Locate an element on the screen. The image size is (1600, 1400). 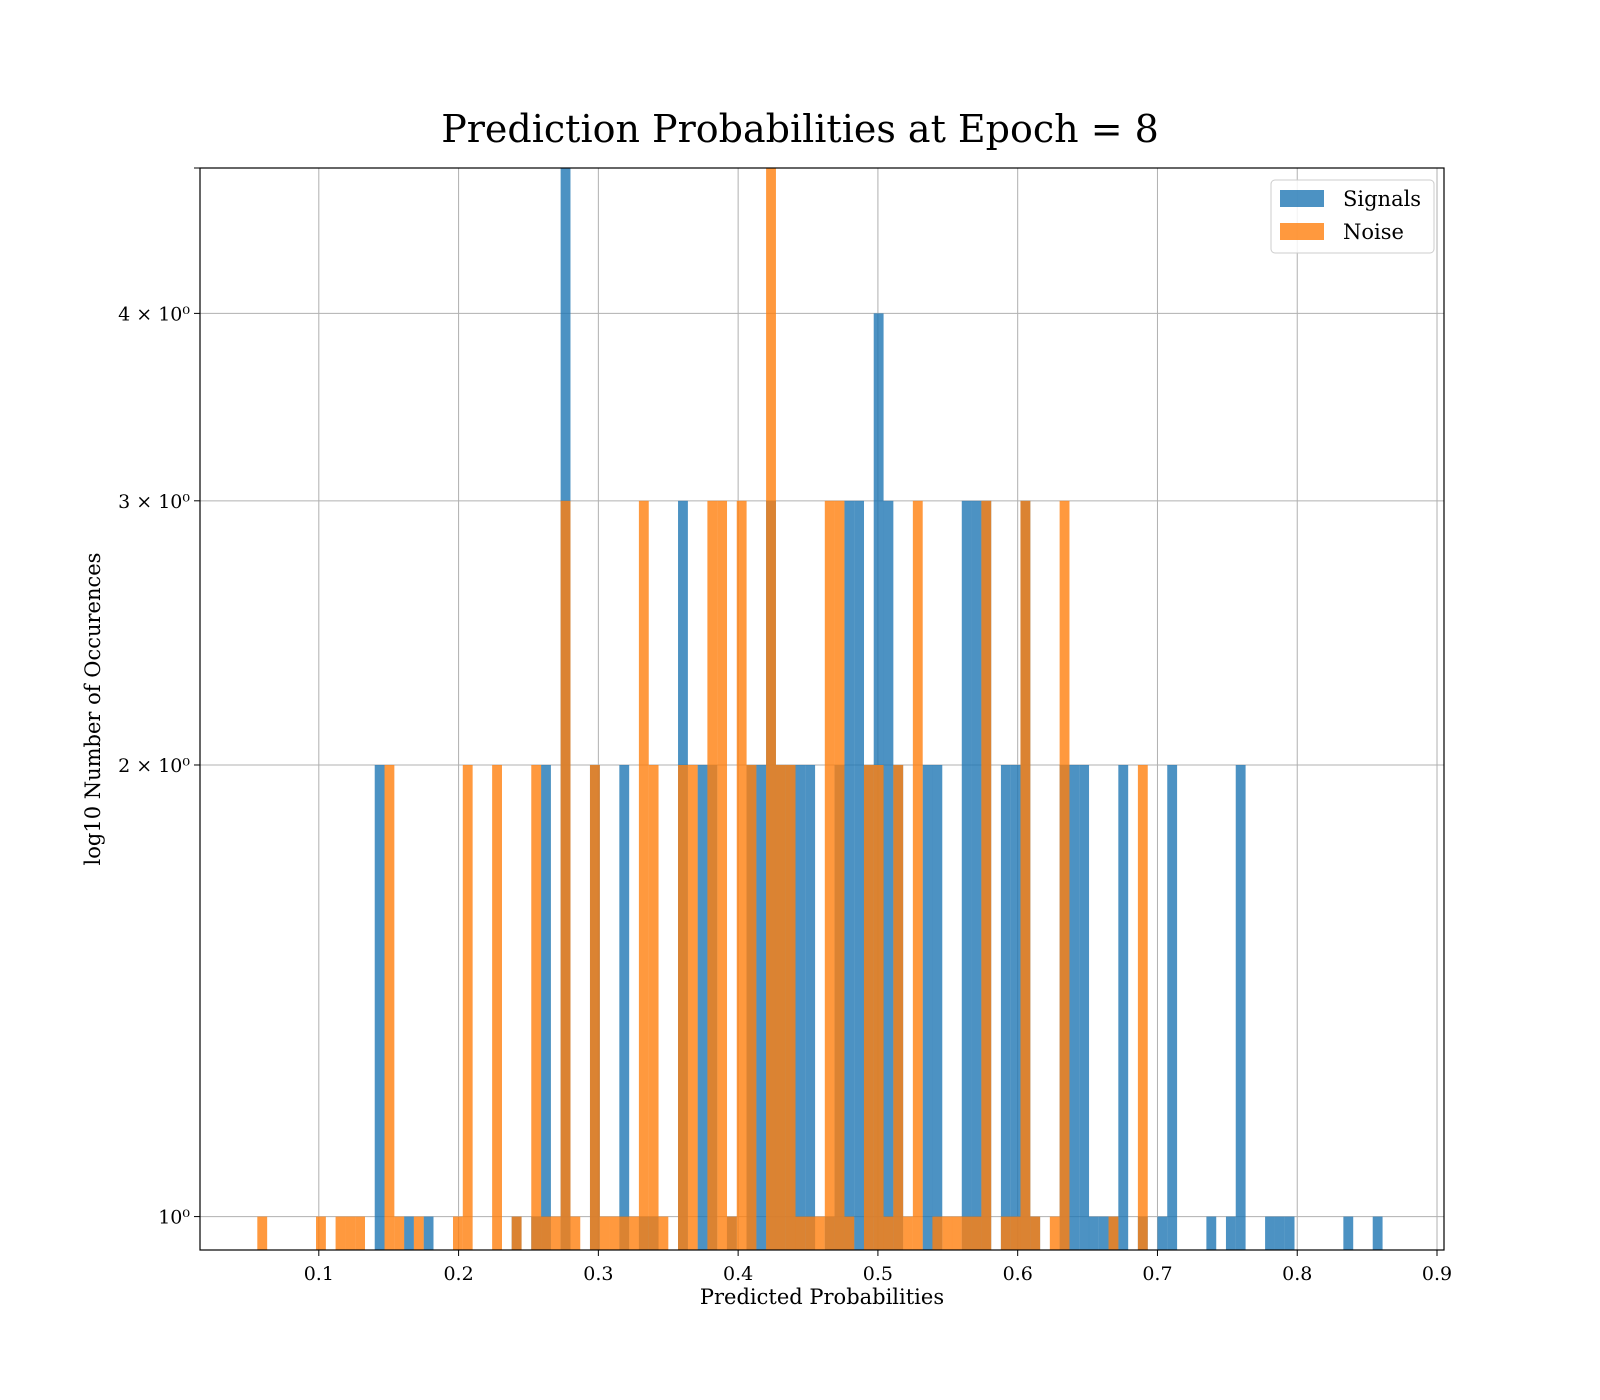
x-tick-label: 0.7 is located at coordinates (1157, 1274).